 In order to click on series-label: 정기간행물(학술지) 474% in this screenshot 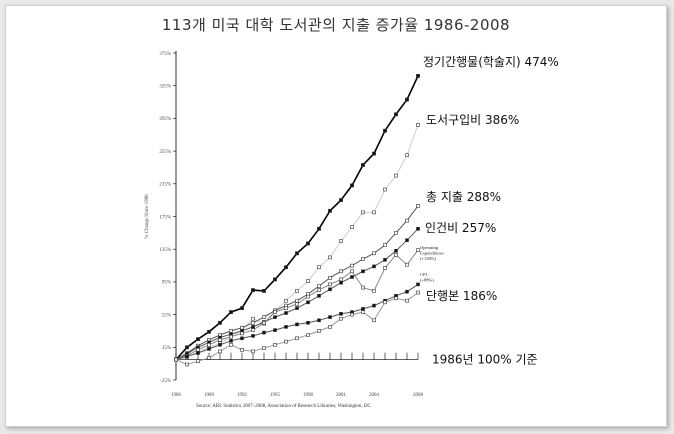, I will do `click(491, 61)`.